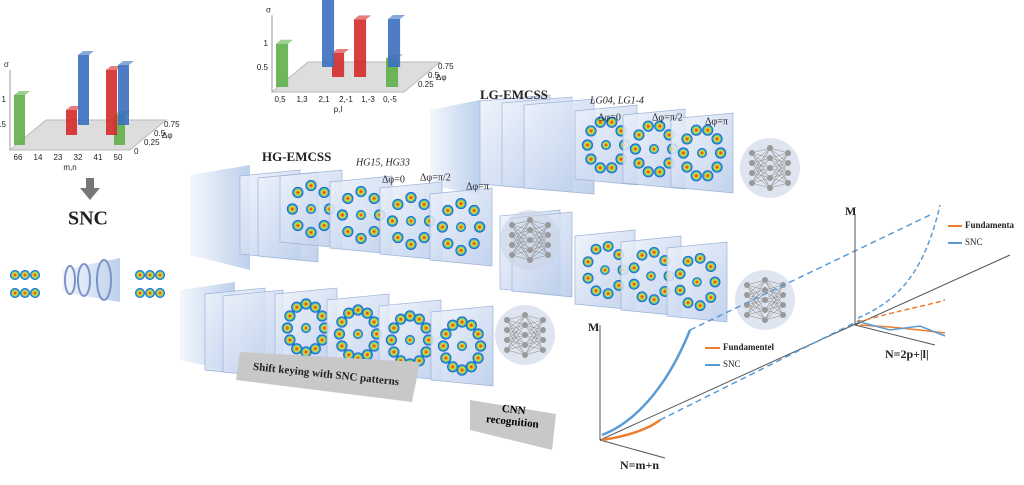  Describe the element at coordinates (88, 219) in the screenshot. I see `snc-label: SNC` at that location.